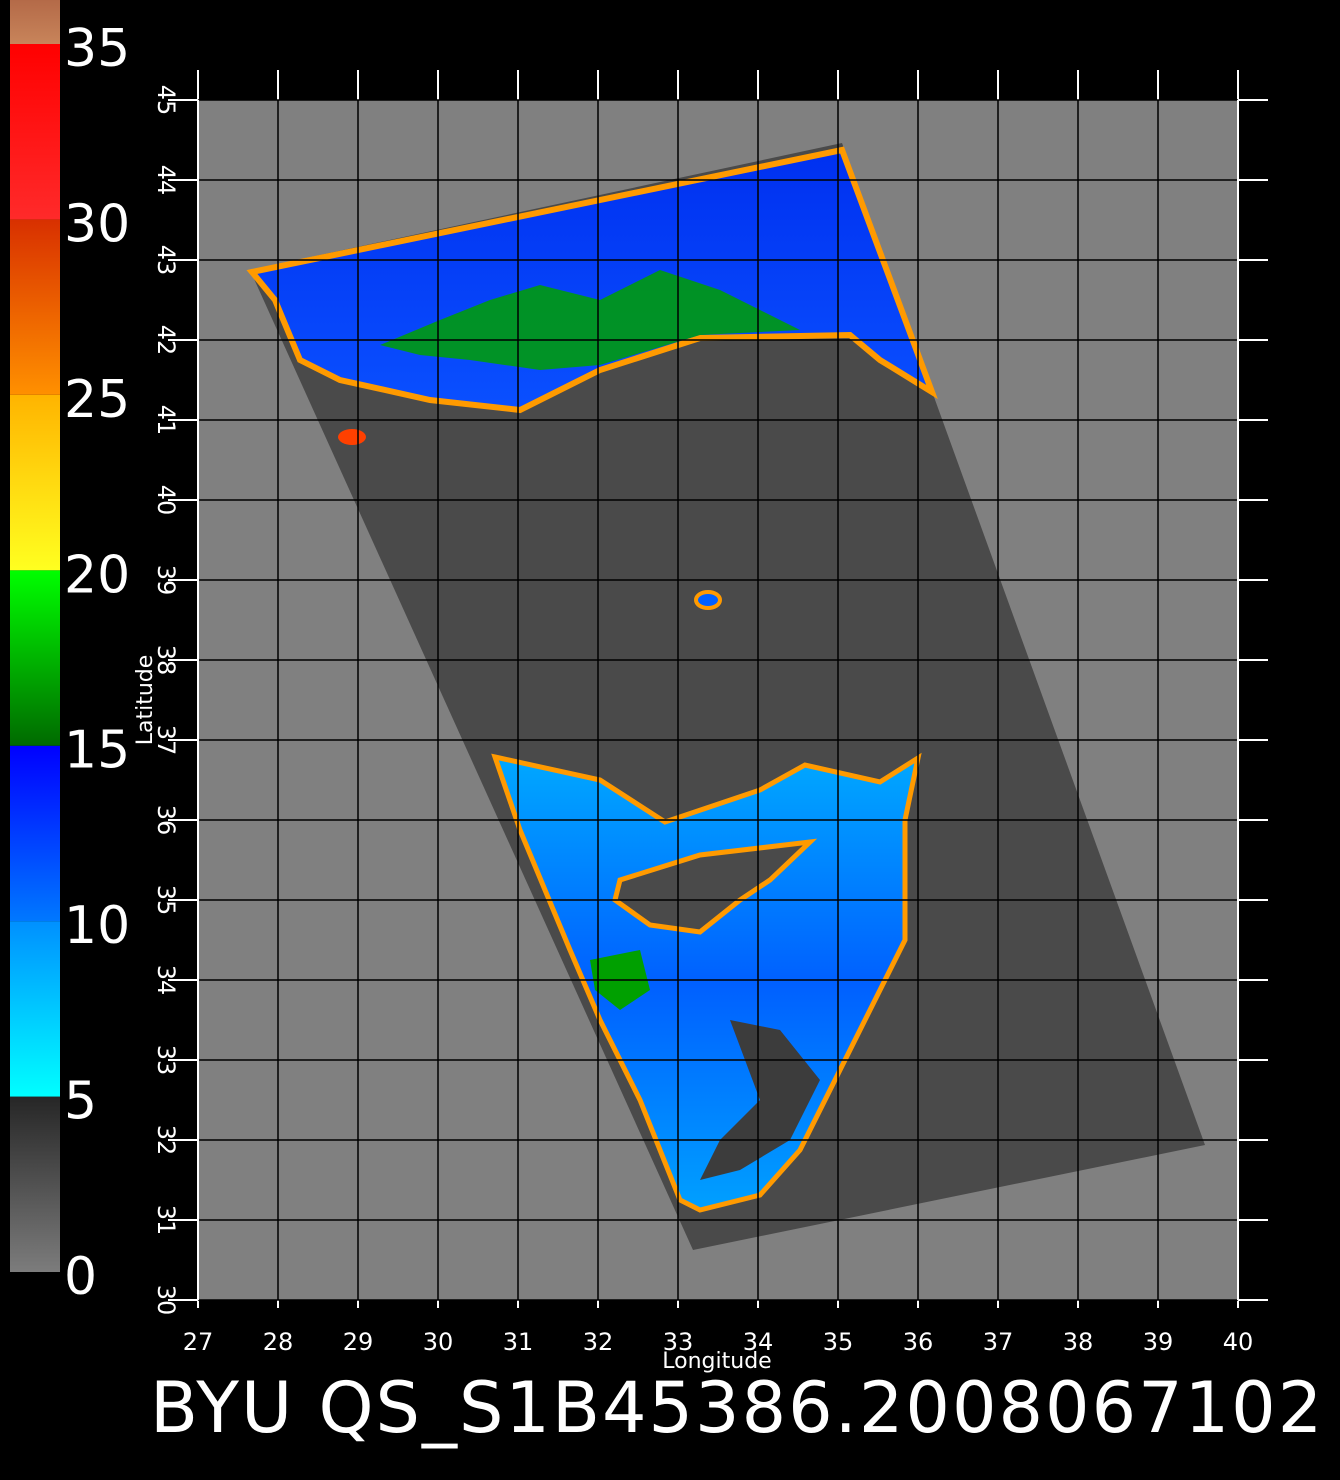 The height and width of the screenshot is (1480, 1340). Describe the element at coordinates (737, 1408) in the screenshot. I see `title: BYU QS_S1B45386.2008067102` at that location.